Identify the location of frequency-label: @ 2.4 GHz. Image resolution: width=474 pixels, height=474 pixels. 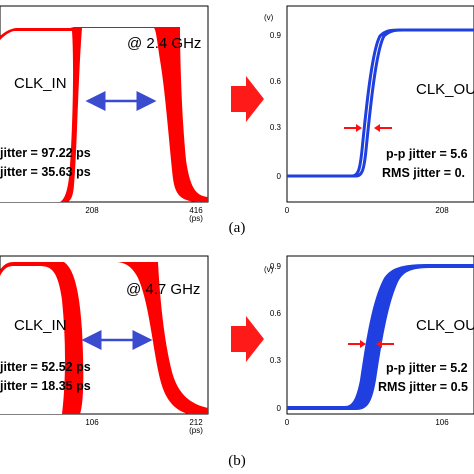
(164, 43).